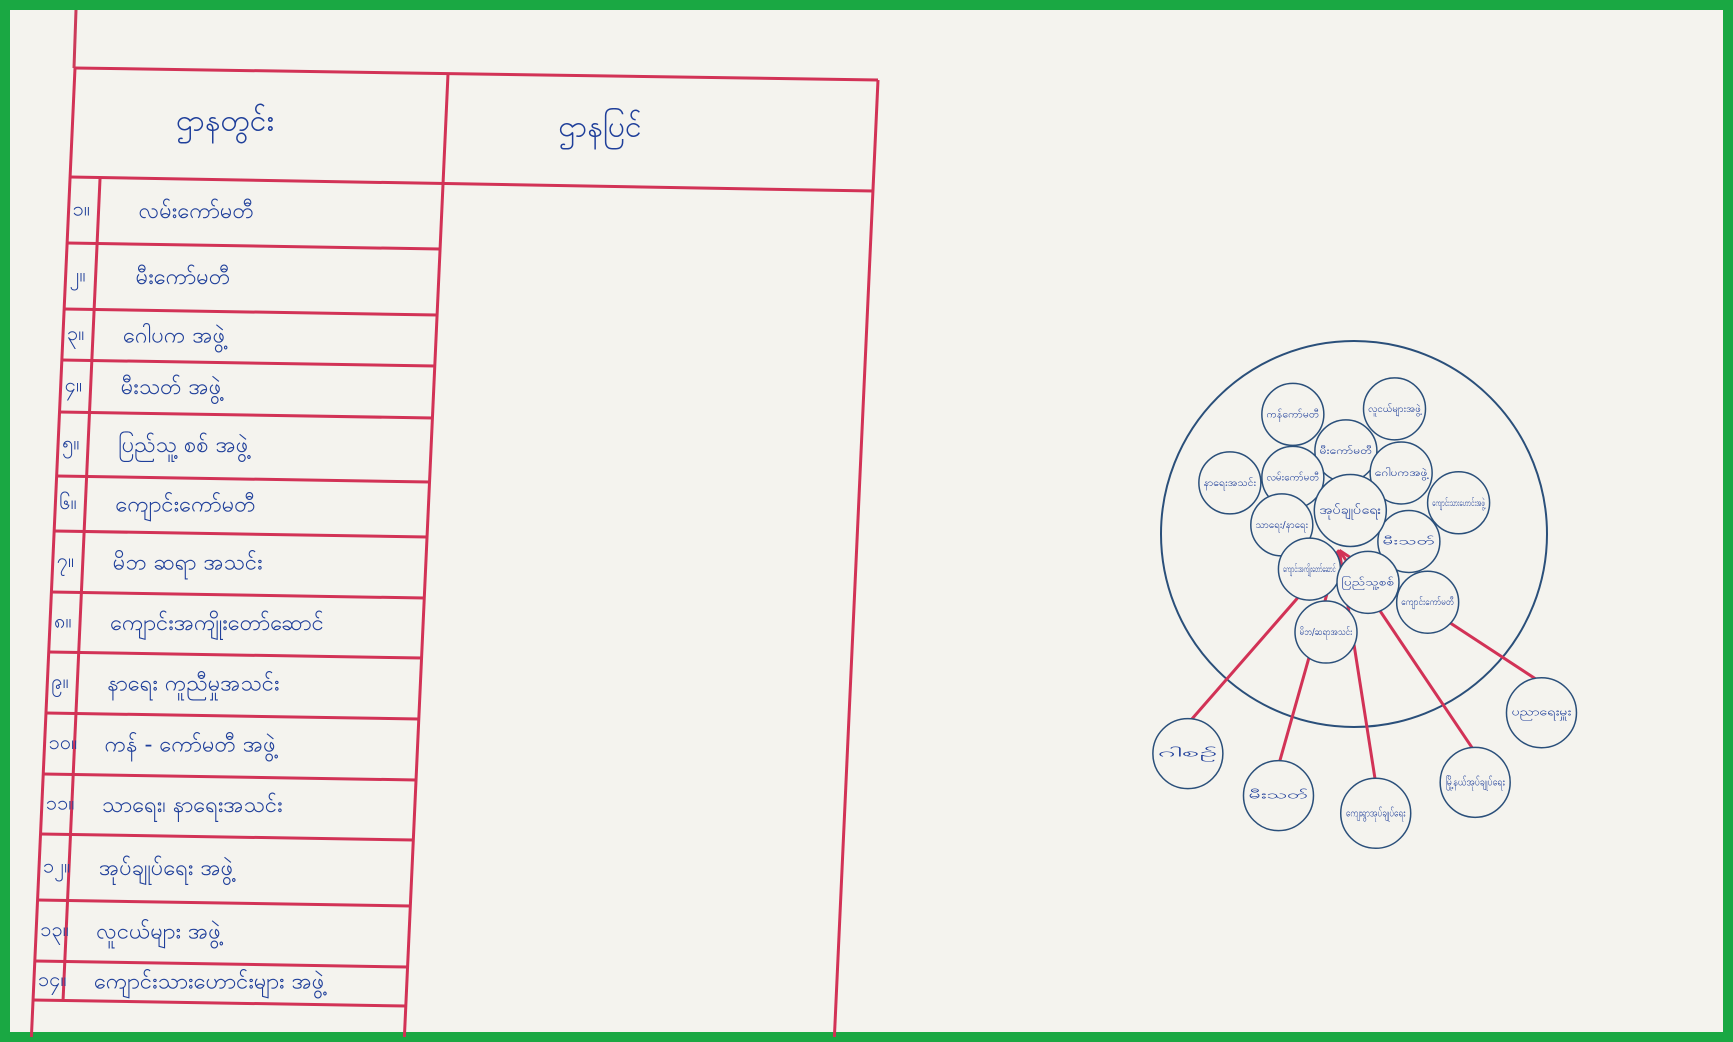  I want to click on outer-node: ဂါစဉ်, so click(1188, 754).